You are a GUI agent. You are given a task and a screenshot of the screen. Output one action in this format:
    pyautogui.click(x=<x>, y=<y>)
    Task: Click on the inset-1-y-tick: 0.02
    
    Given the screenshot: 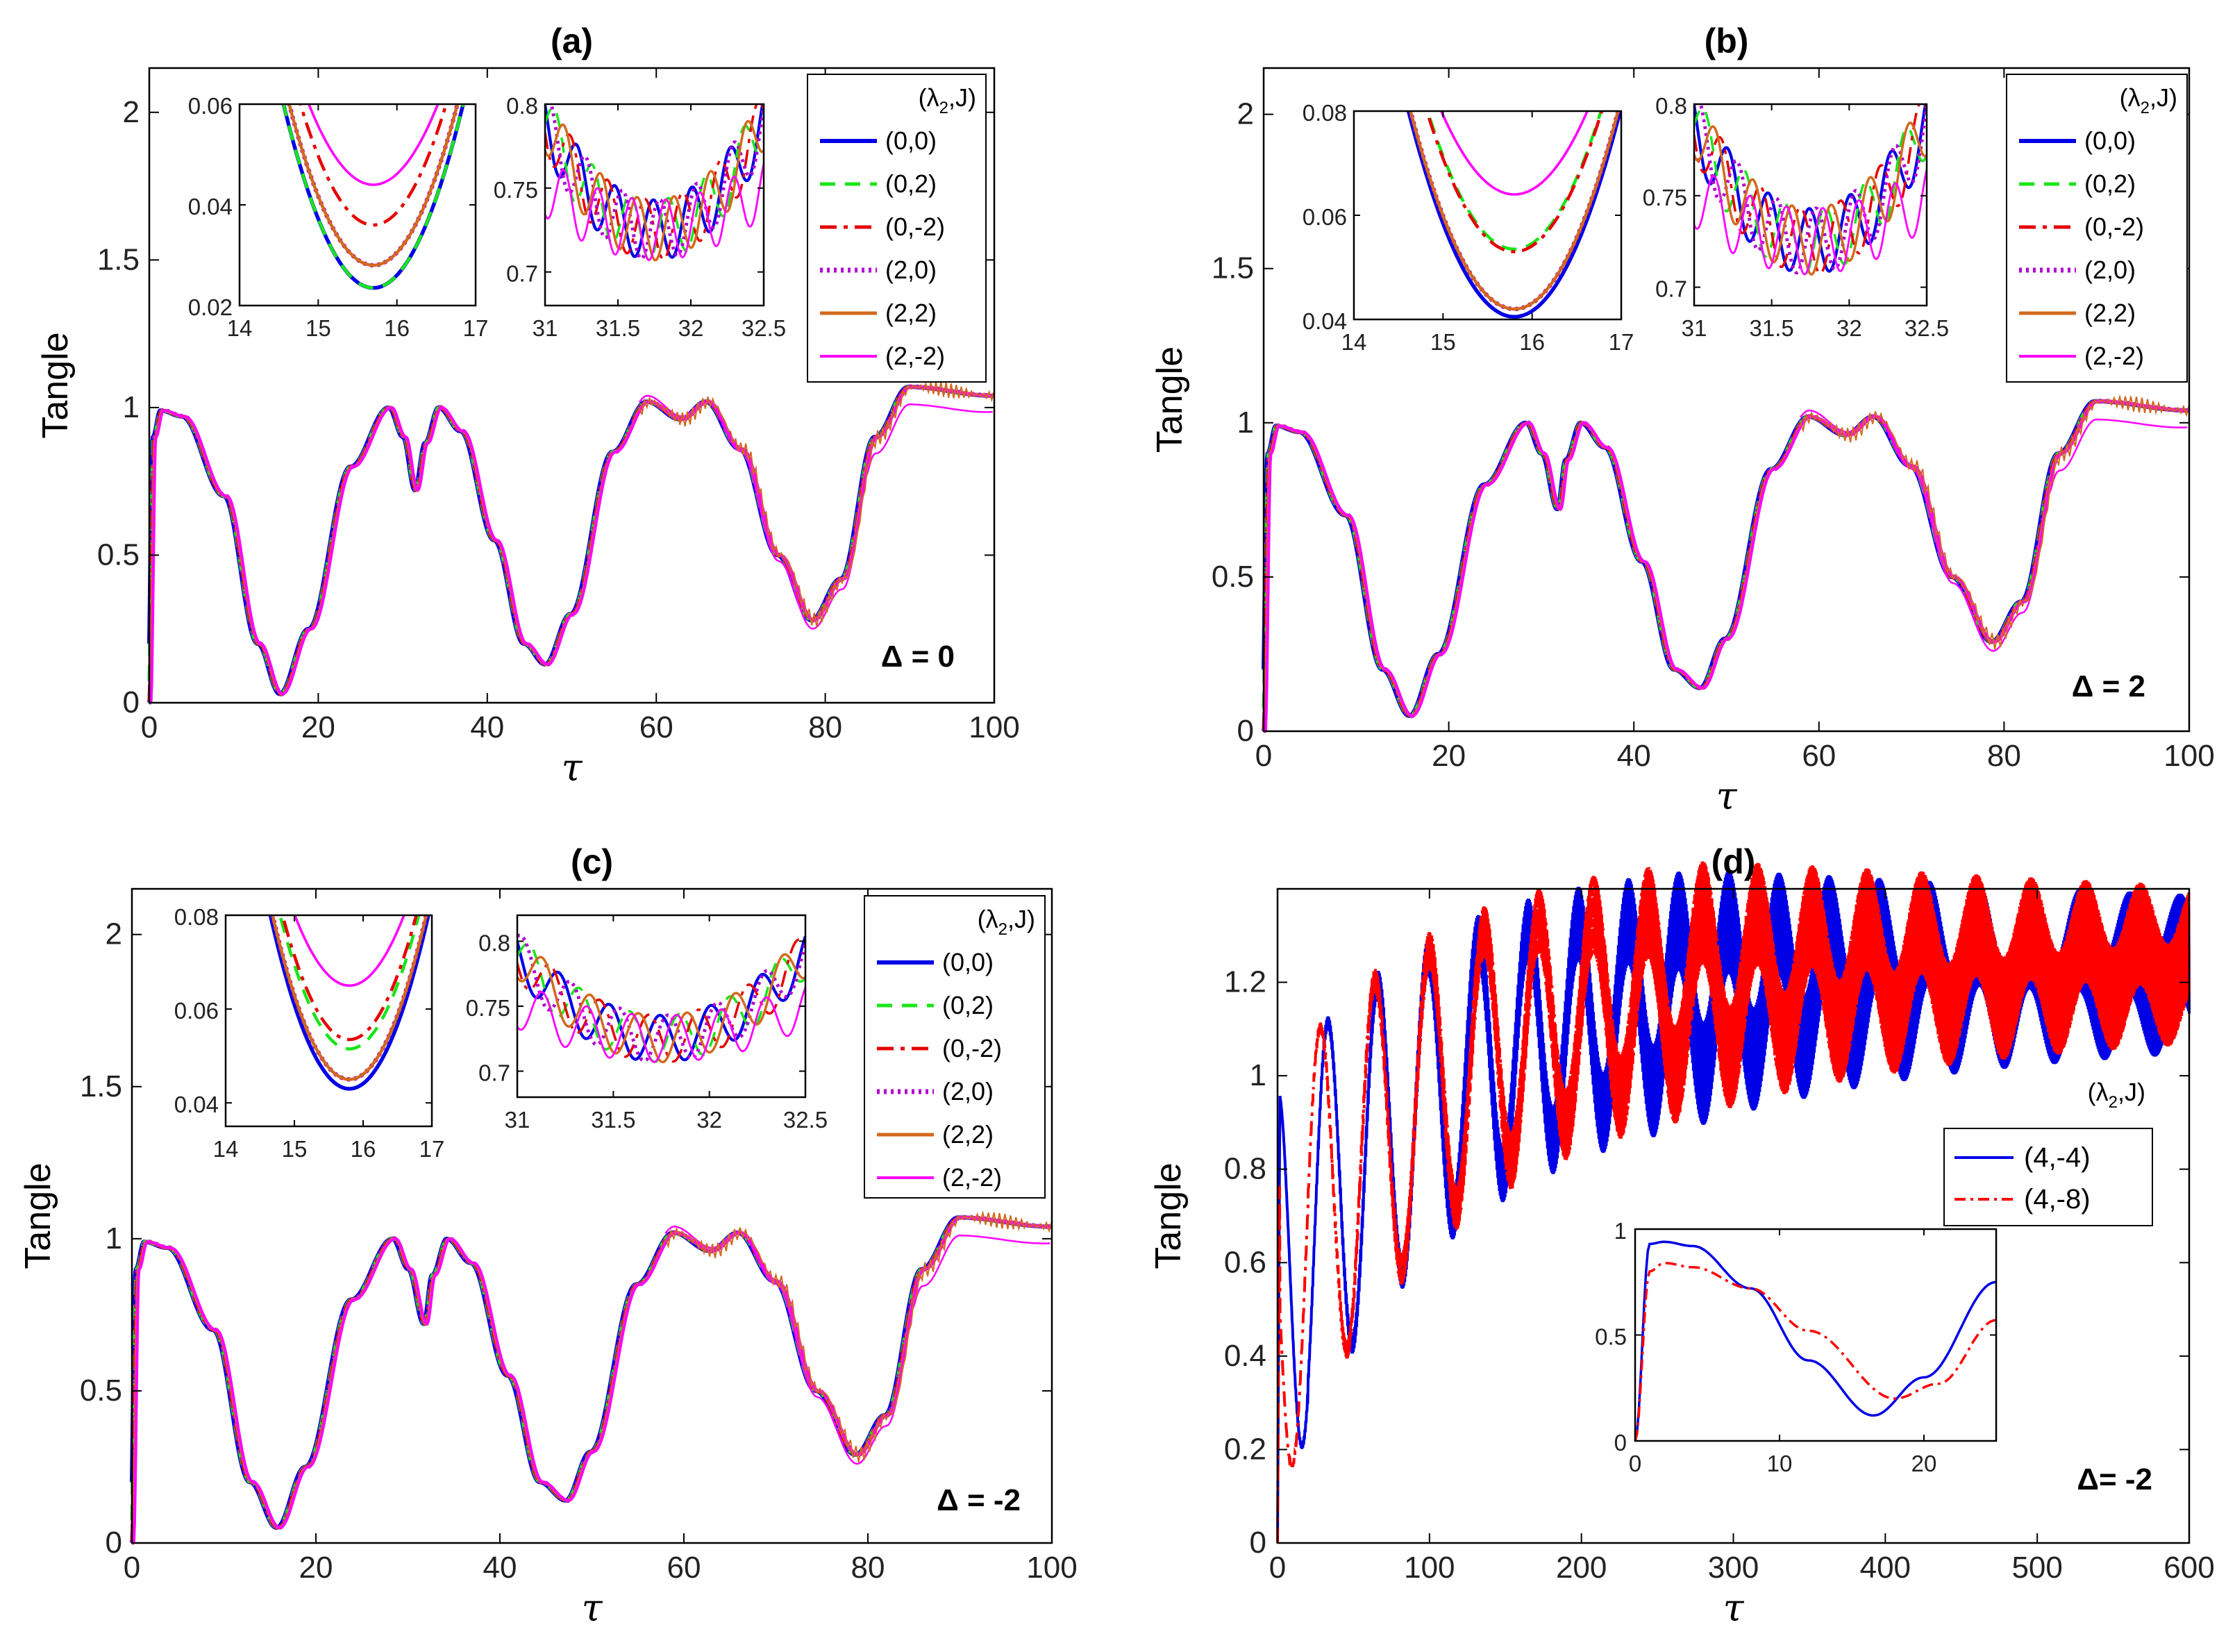 What is the action you would take?
    pyautogui.click(x=210, y=307)
    